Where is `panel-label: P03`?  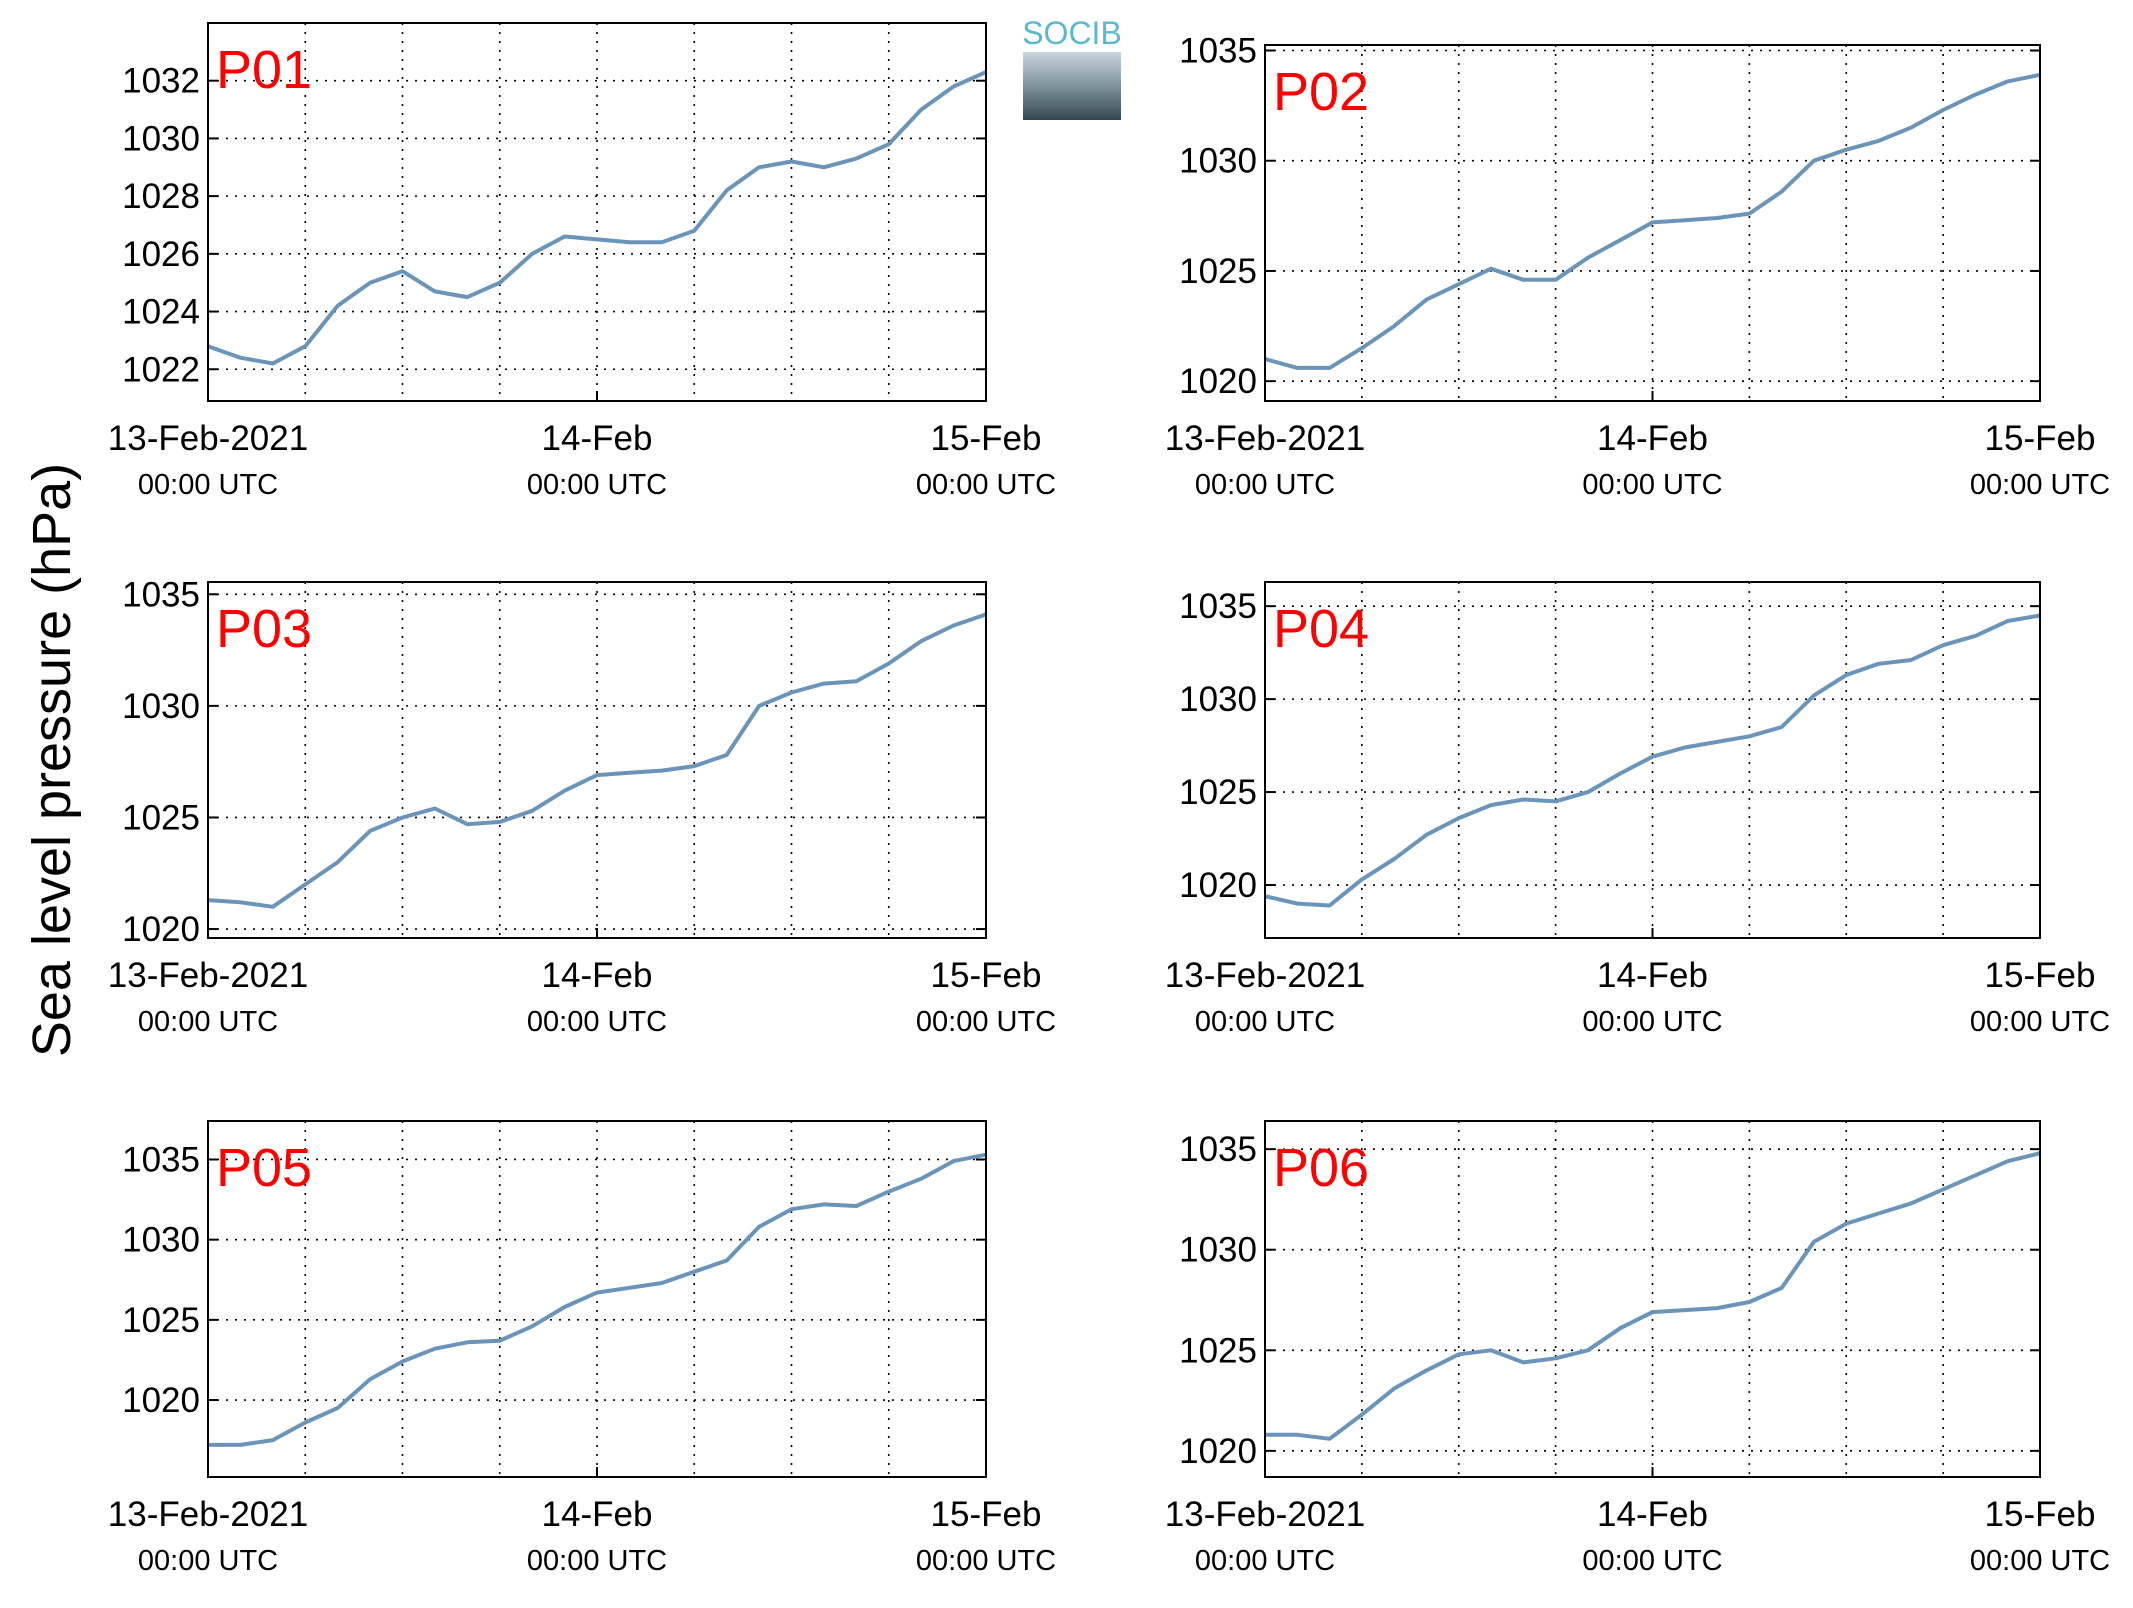 panel-label: P03 is located at coordinates (264, 629).